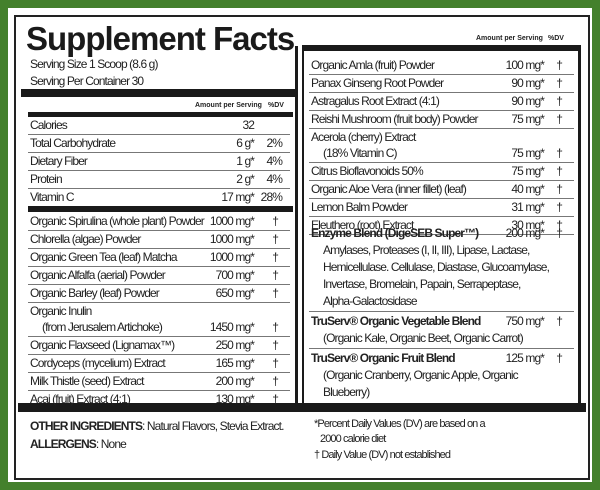 The height and width of the screenshot is (490, 600). I want to click on nutrient-header-bar, so click(160, 114).